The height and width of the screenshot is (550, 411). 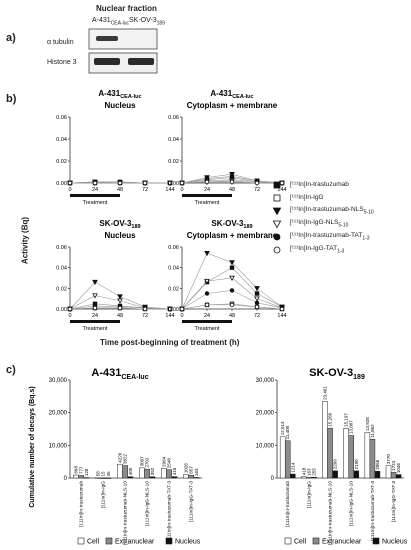 What do you see at coordinates (395, 542) in the screenshot?
I see `bar-legend-label: Nucleus` at bounding box center [395, 542].